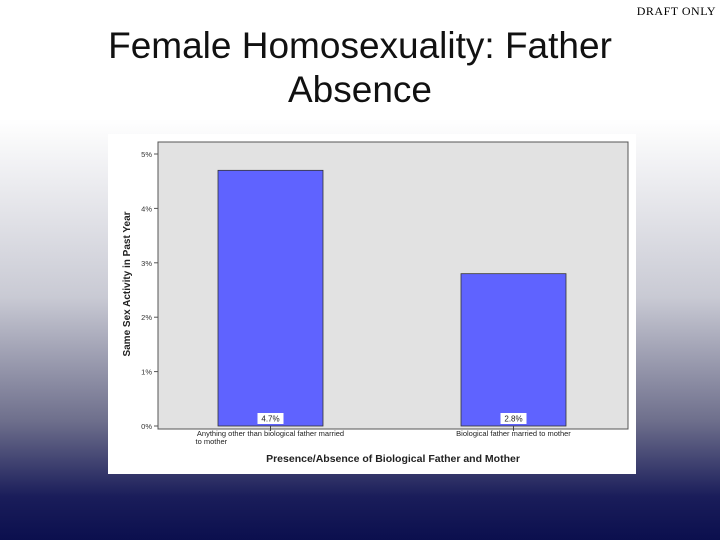  I want to click on slide-title-line1: Female Homosexuality: Father, so click(360, 45).